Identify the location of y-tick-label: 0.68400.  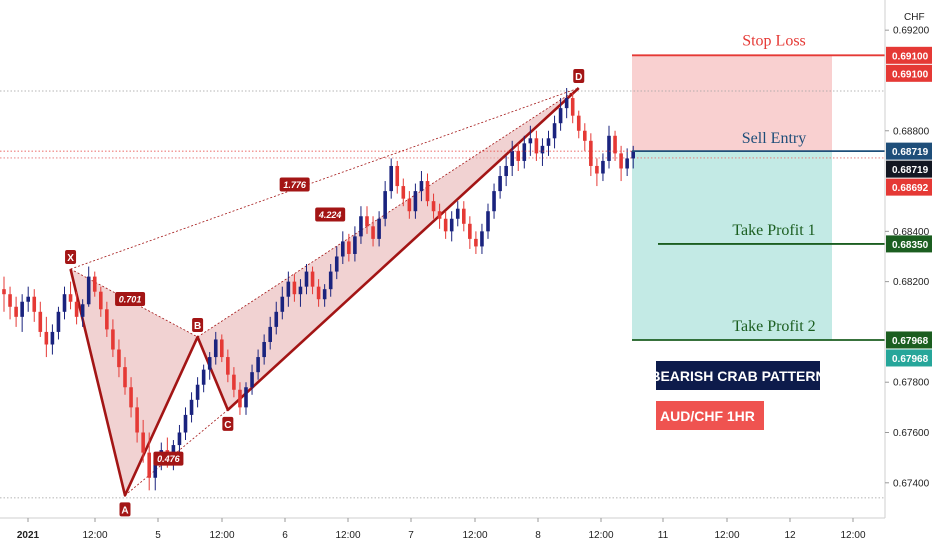
(911, 232).